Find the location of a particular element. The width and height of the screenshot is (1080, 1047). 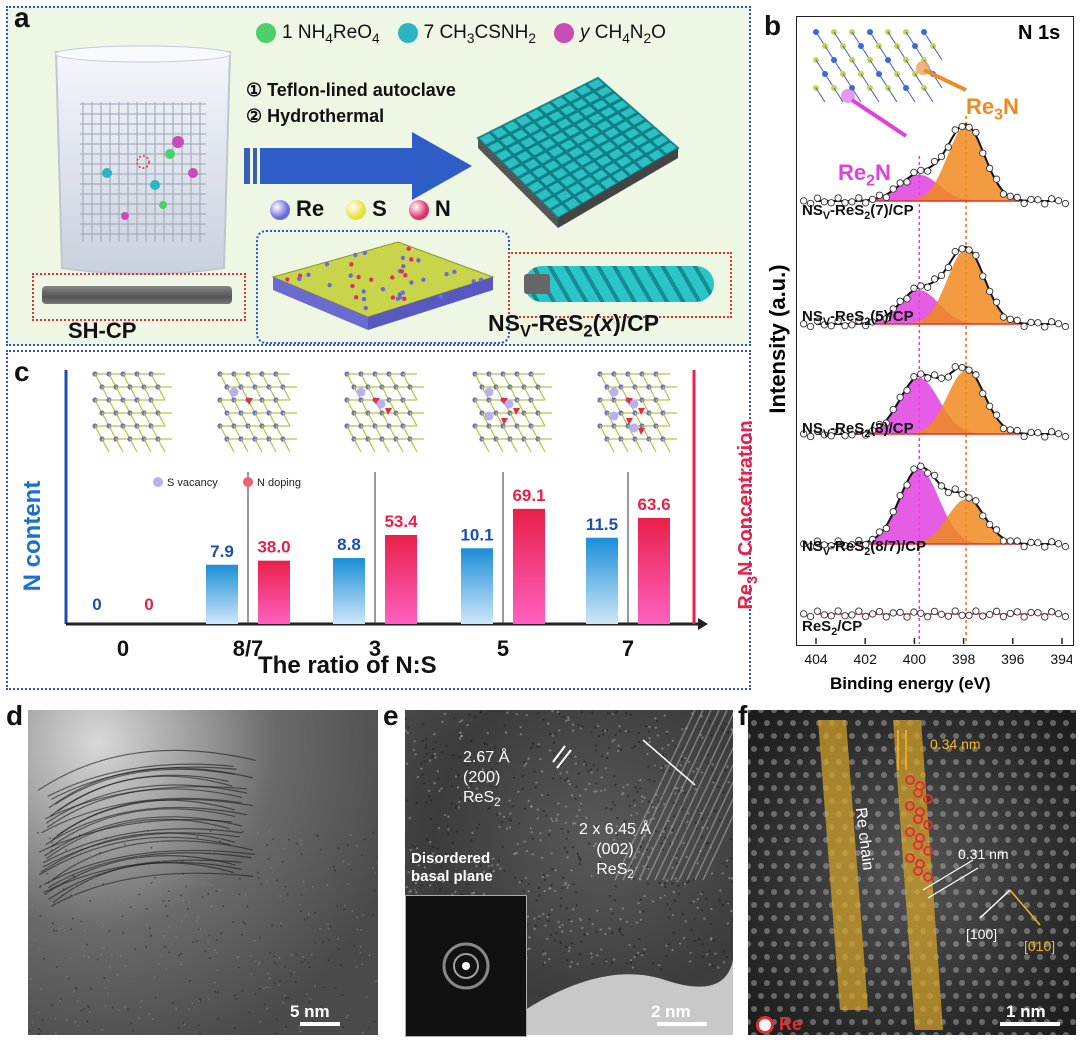

scale-bar-d-line is located at coordinates (320, 1024).